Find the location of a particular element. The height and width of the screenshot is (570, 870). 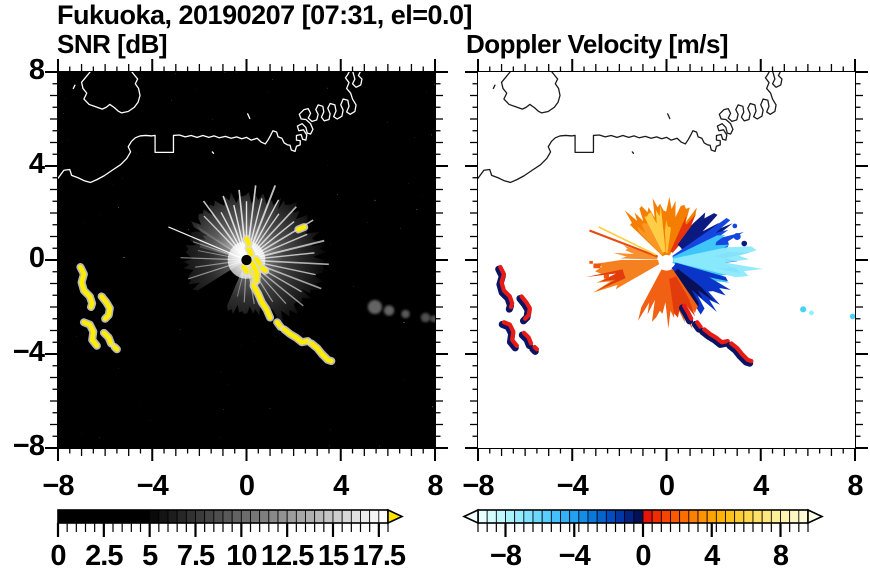

colorbar-tick-label: 4 is located at coordinates (712, 555).